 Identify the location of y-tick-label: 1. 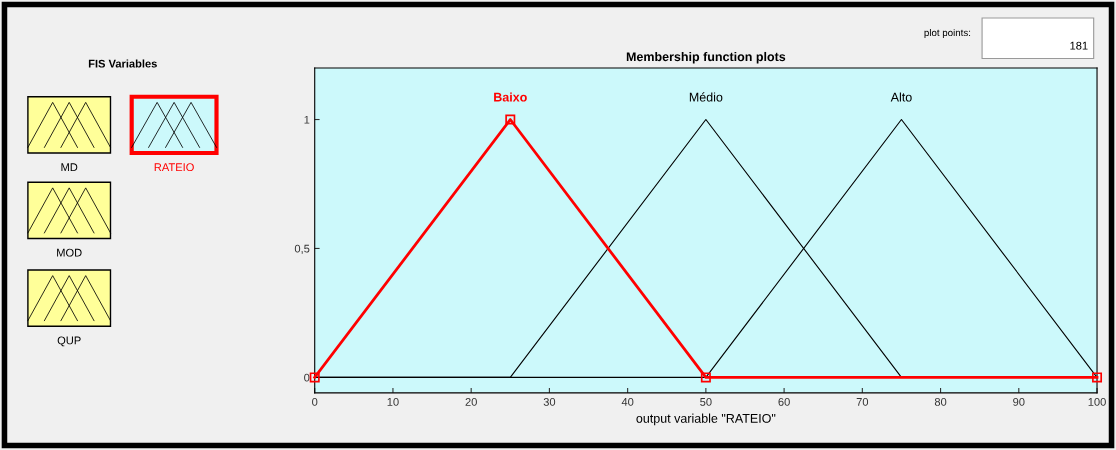
(307, 119).